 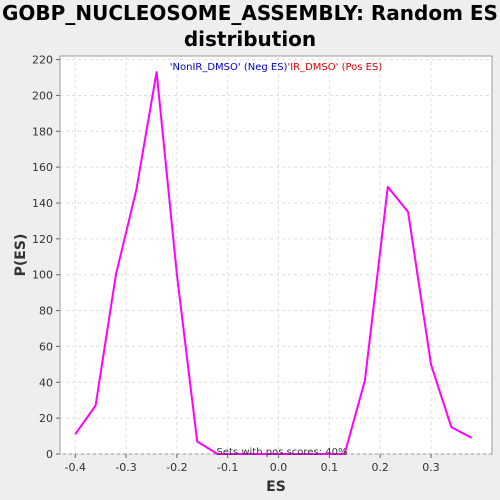 I want to click on x-tick-label: 0.0, so click(x=279, y=467).